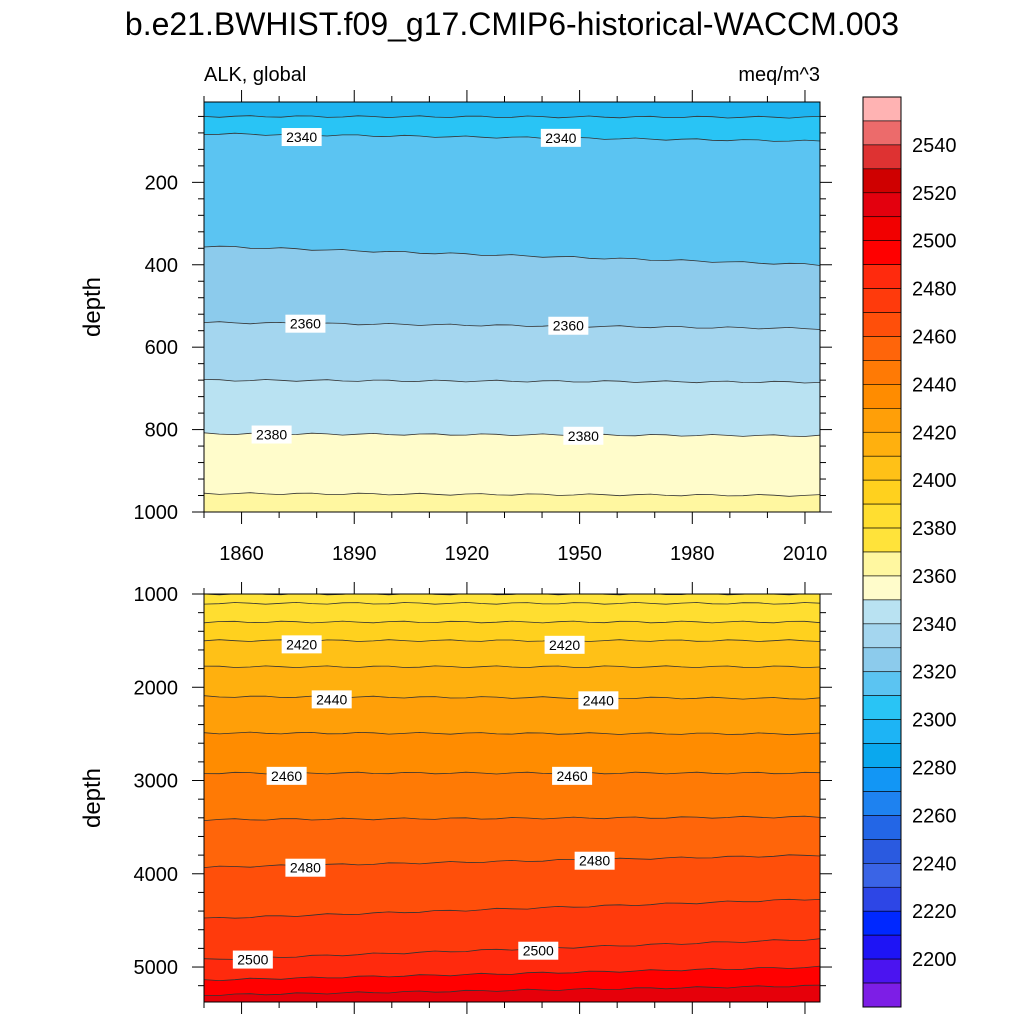 This screenshot has height=1024, width=1024. I want to click on y-tick-label: 2000, so click(156, 688).